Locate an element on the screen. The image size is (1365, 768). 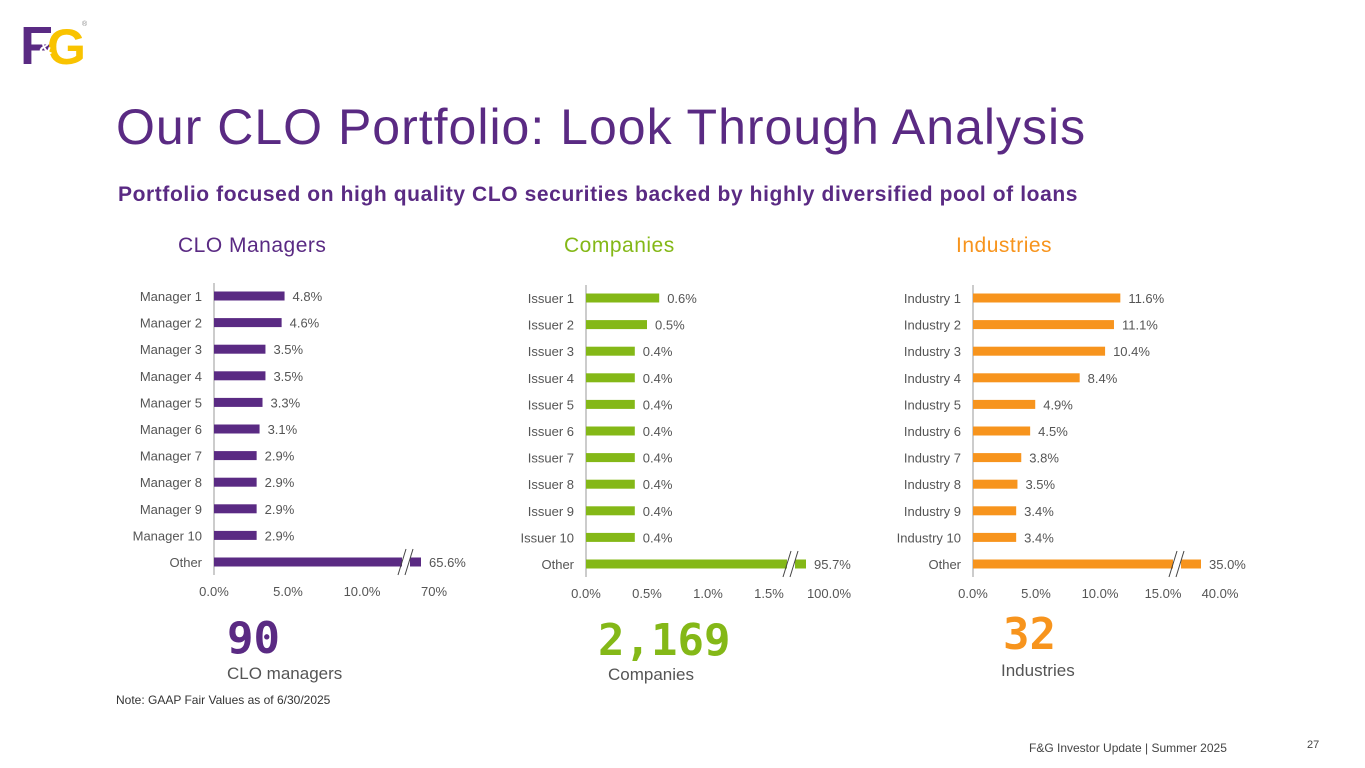
industry-category-label: Industry 6 is located at coordinates (932, 431).